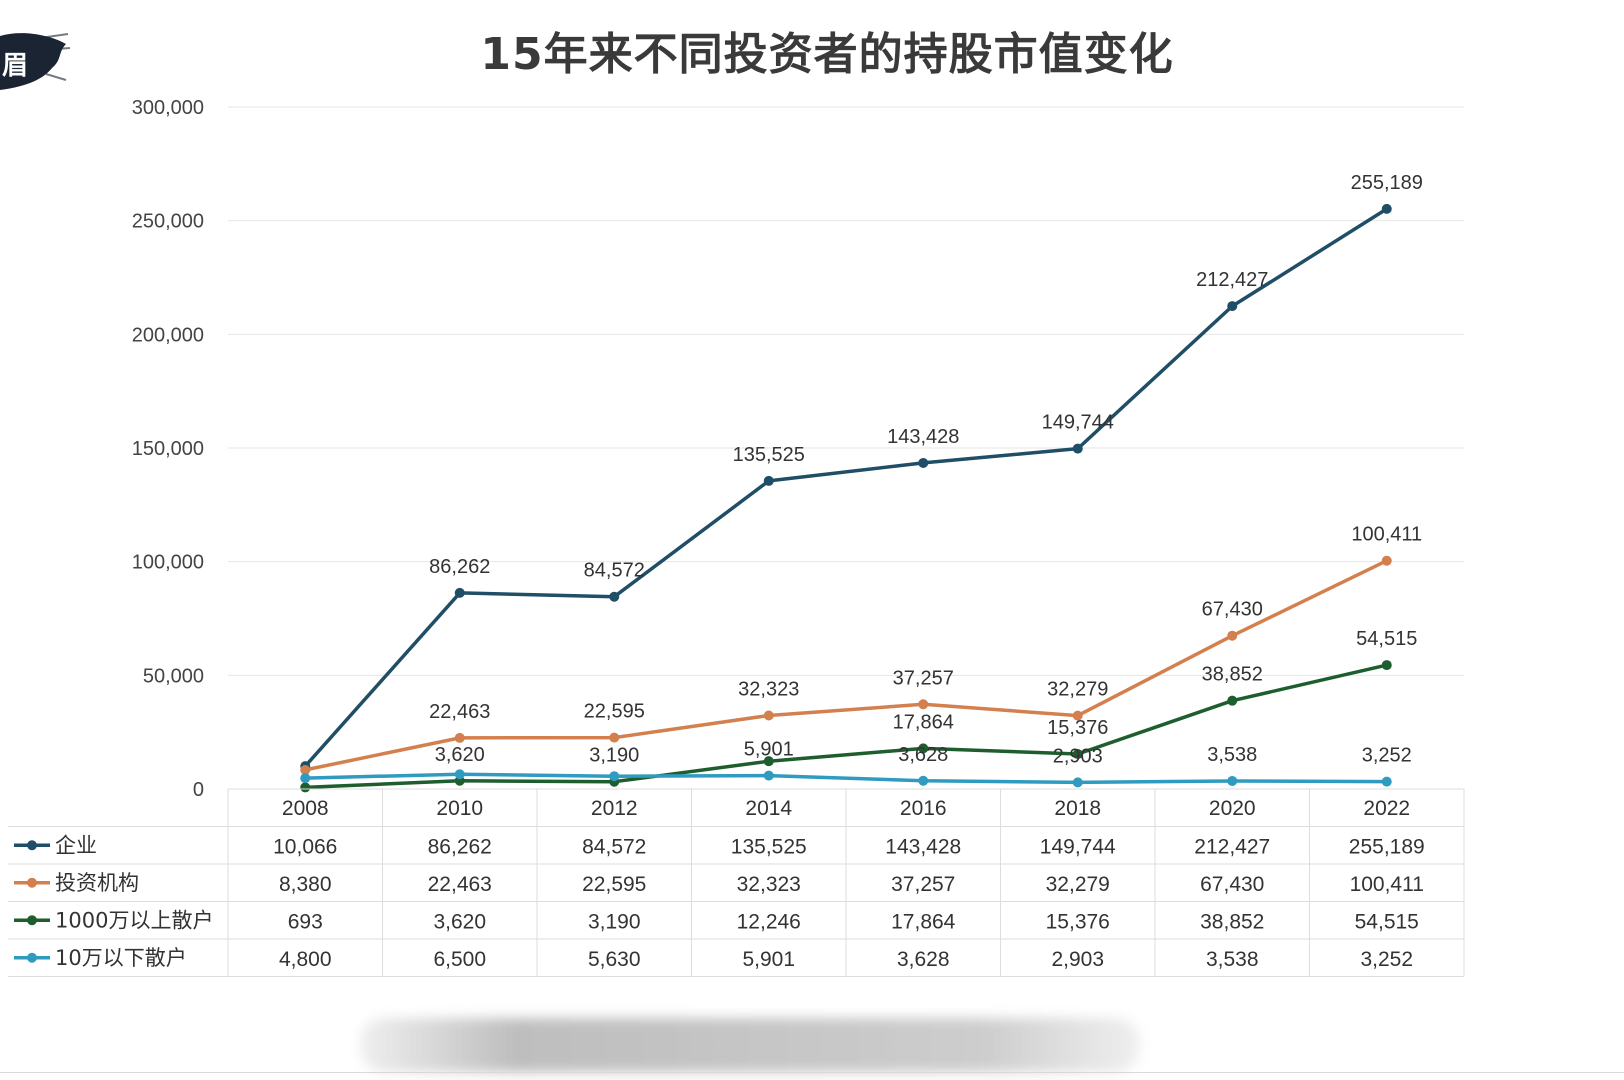  Describe the element at coordinates (173, 676) in the screenshot. I see `y-tick-label: 50,000` at that location.